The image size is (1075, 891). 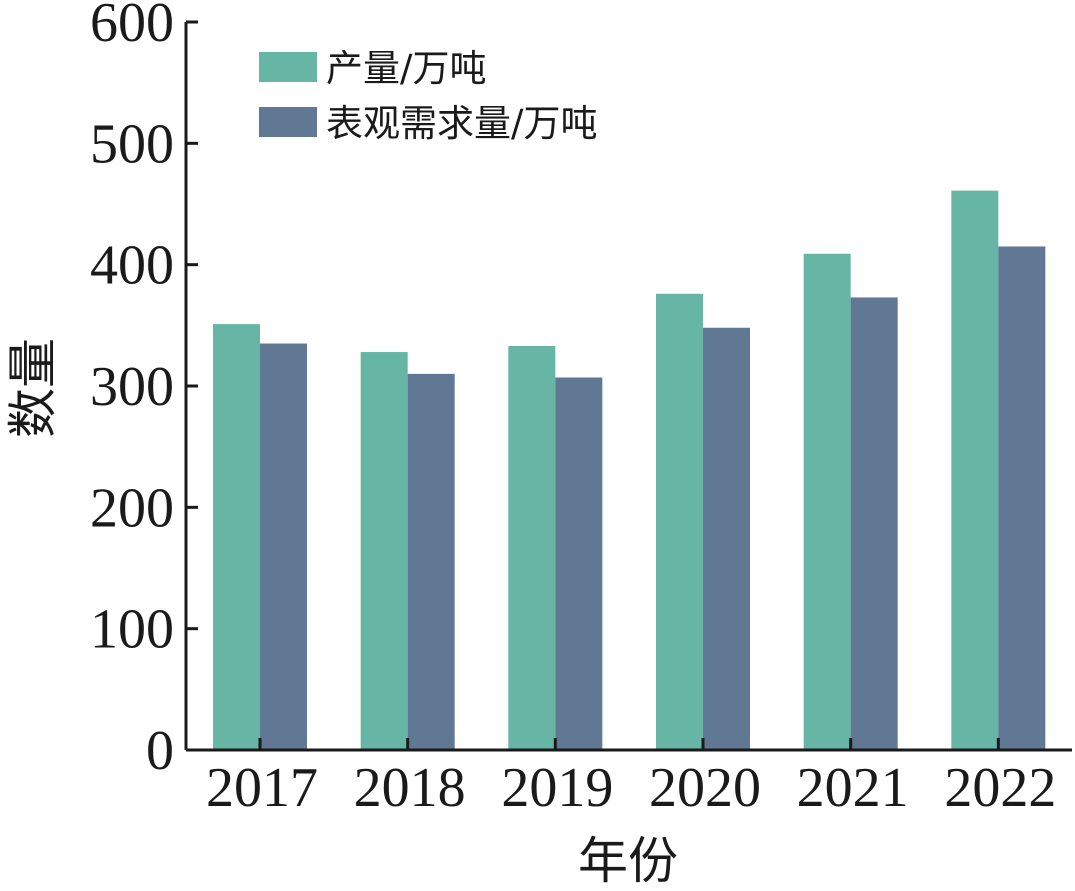 What do you see at coordinates (132, 144) in the screenshot?
I see `y-tick-label: 500` at bounding box center [132, 144].